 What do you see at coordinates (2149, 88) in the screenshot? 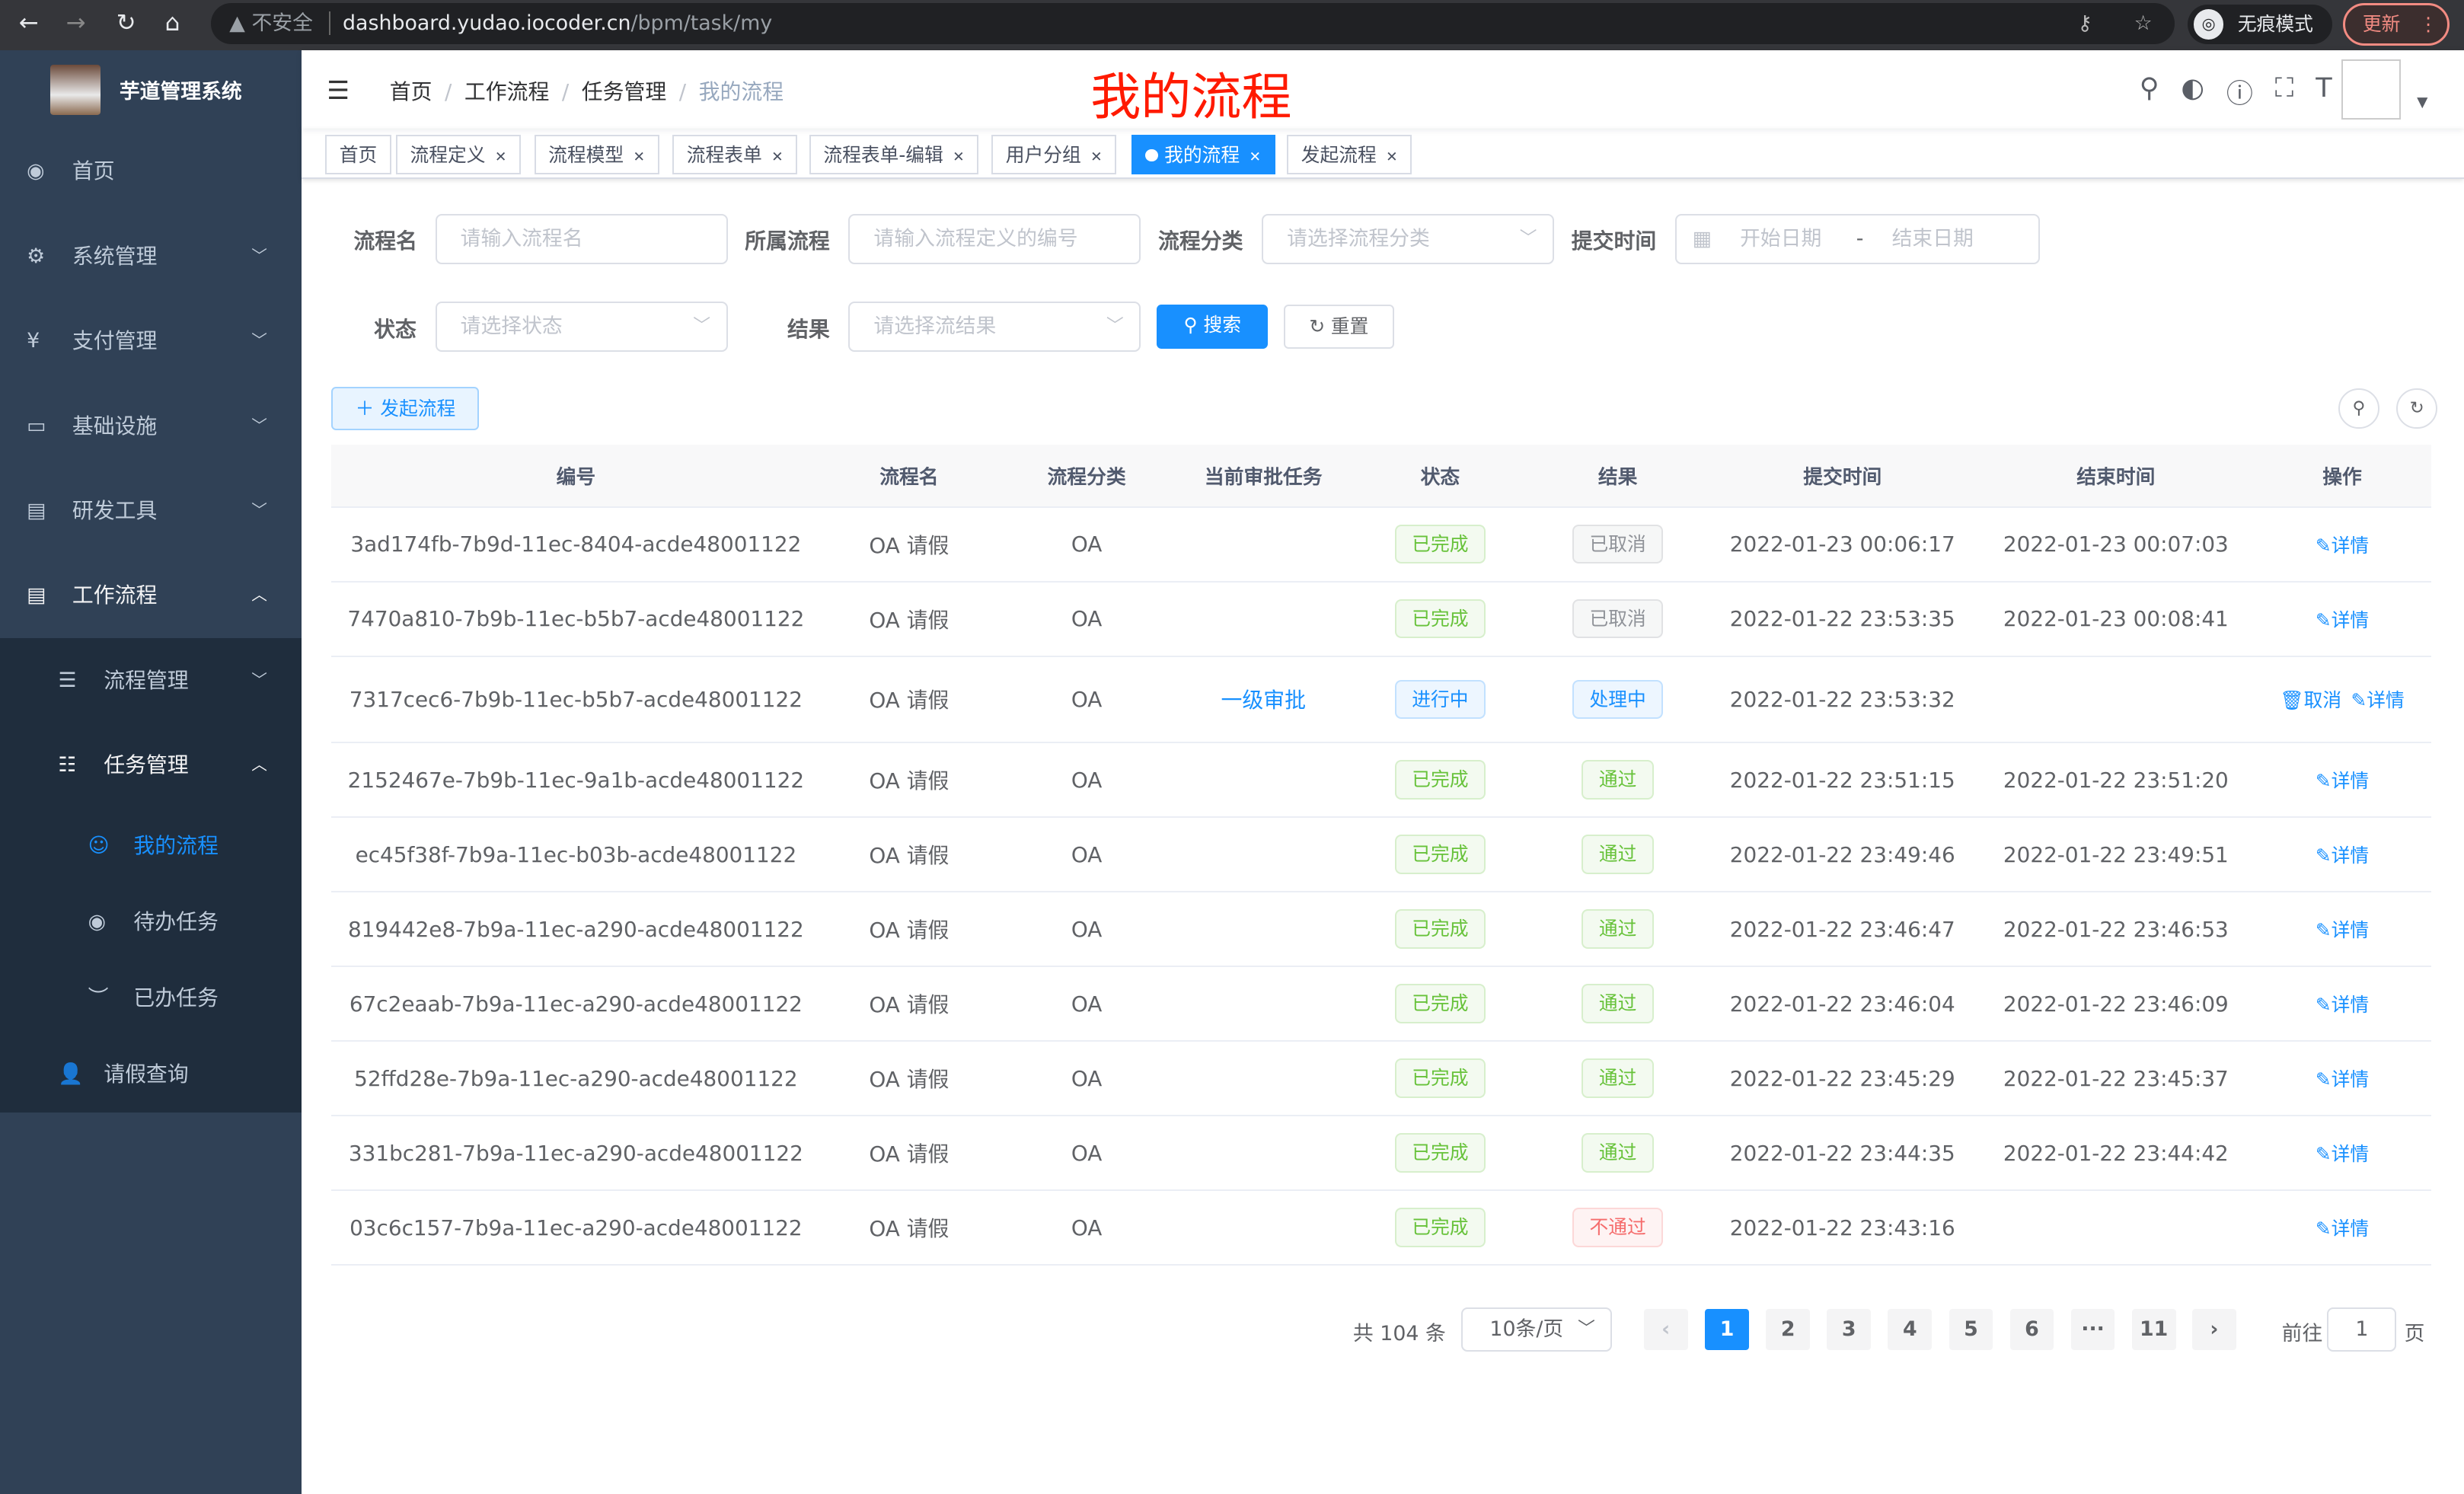
I see `search-icon: ⚲` at bounding box center [2149, 88].